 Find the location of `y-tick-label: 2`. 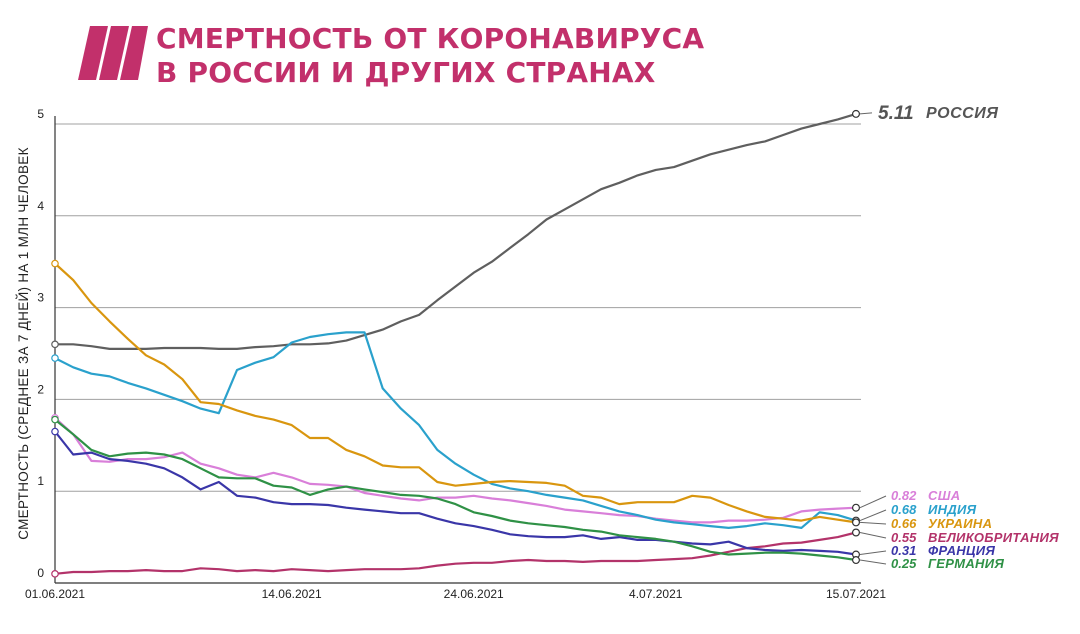

y-tick-label: 2 is located at coordinates (40, 389).